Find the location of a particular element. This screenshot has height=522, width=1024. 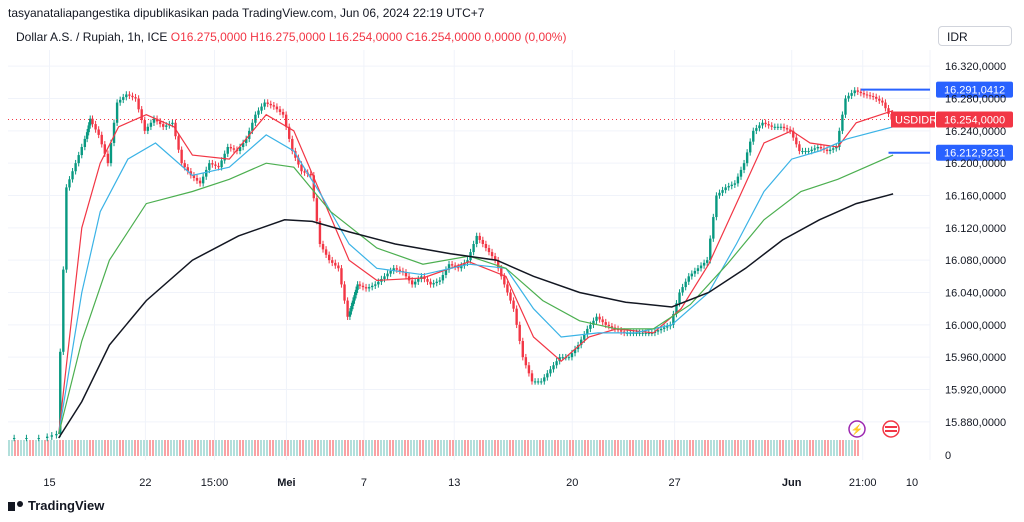

y-tick-label: 16.320,0000 is located at coordinates (975, 67).